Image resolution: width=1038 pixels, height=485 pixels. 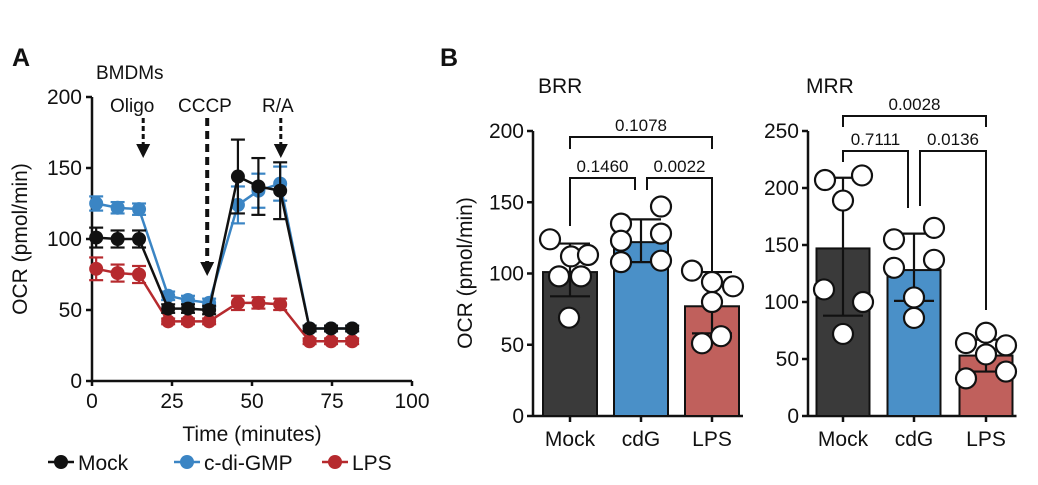 What do you see at coordinates (331, 401) in the screenshot?
I see `chart-a-x-tick-label: 75` at bounding box center [331, 401].